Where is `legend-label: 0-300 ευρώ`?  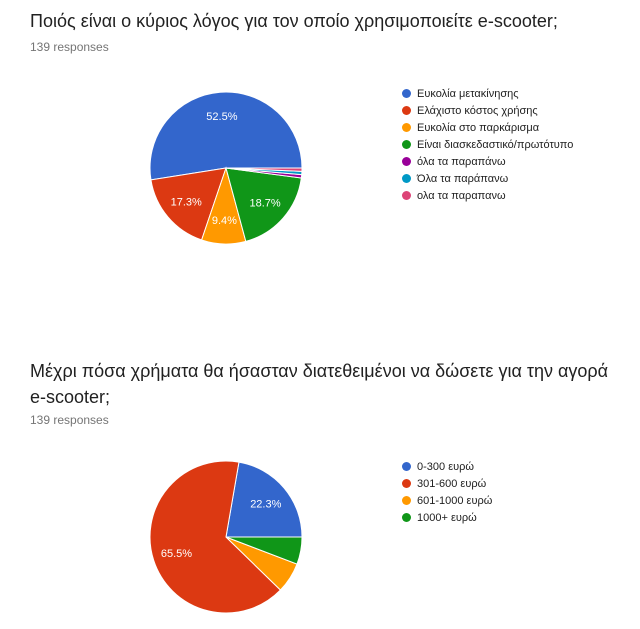
legend-label: 0-300 ευρώ is located at coordinates (445, 466).